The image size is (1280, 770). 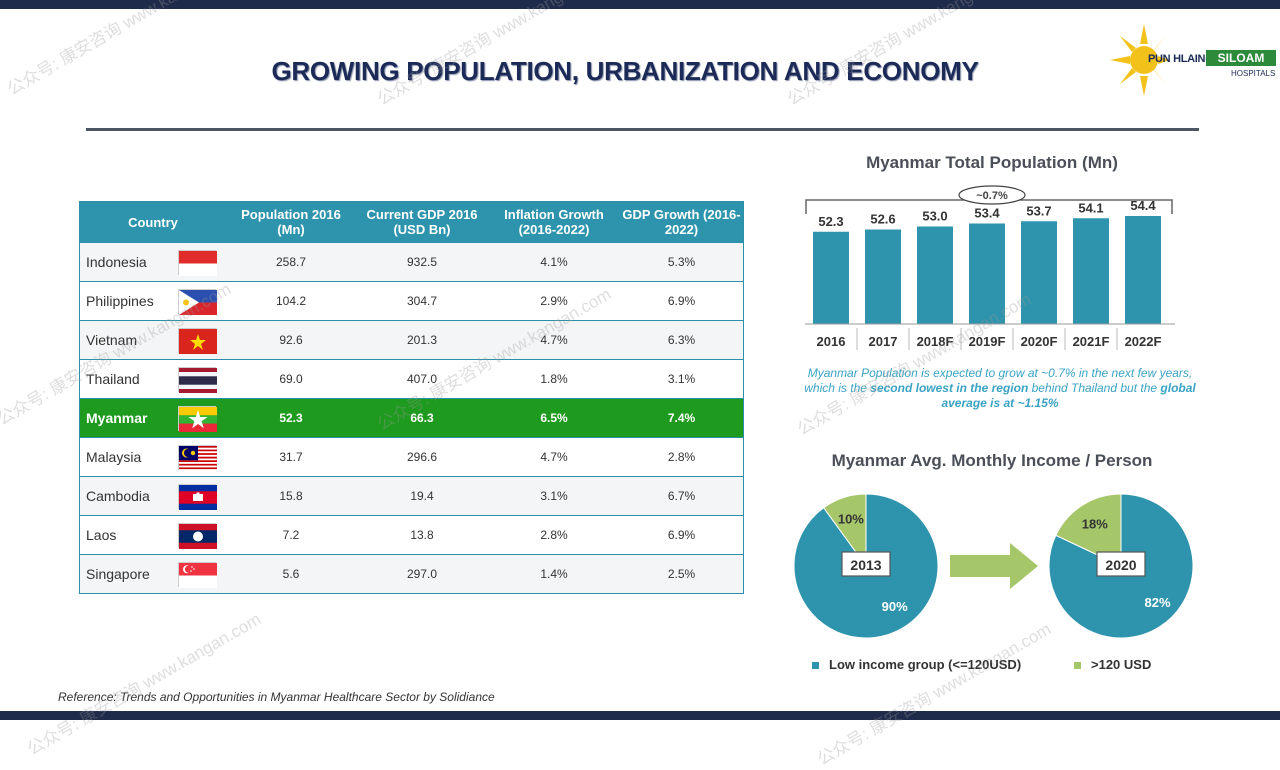 What do you see at coordinates (1039, 341) in the screenshot?
I see `bar-category-label: 2020F` at bounding box center [1039, 341].